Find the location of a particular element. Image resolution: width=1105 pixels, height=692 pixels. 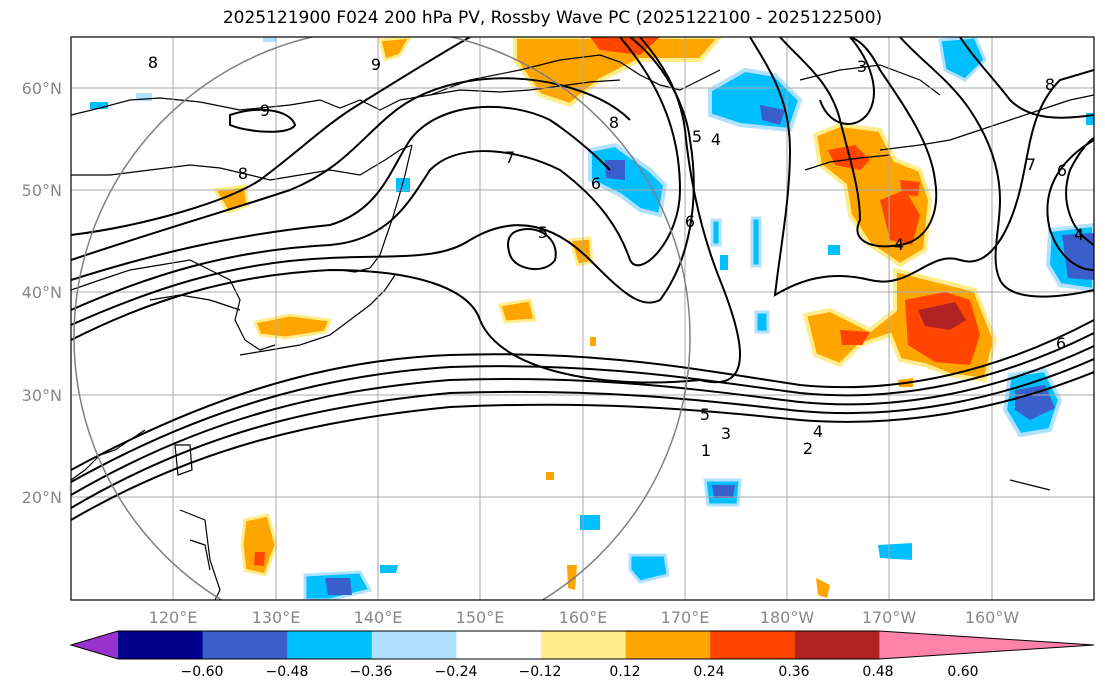

latitude-tick-label: 50°N is located at coordinates (42, 190).